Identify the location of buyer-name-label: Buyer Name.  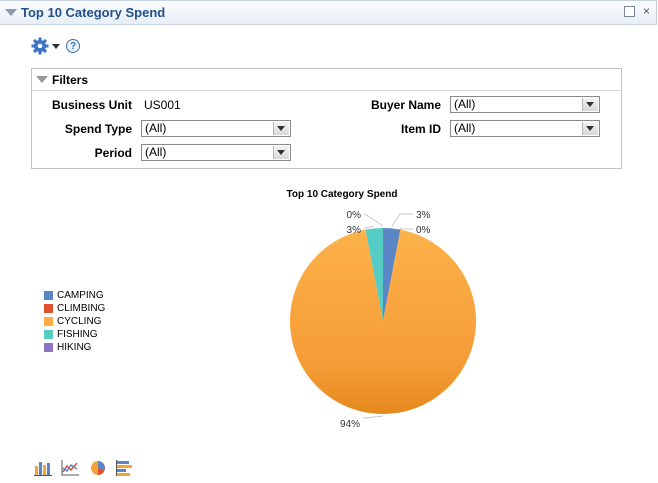
(405, 105).